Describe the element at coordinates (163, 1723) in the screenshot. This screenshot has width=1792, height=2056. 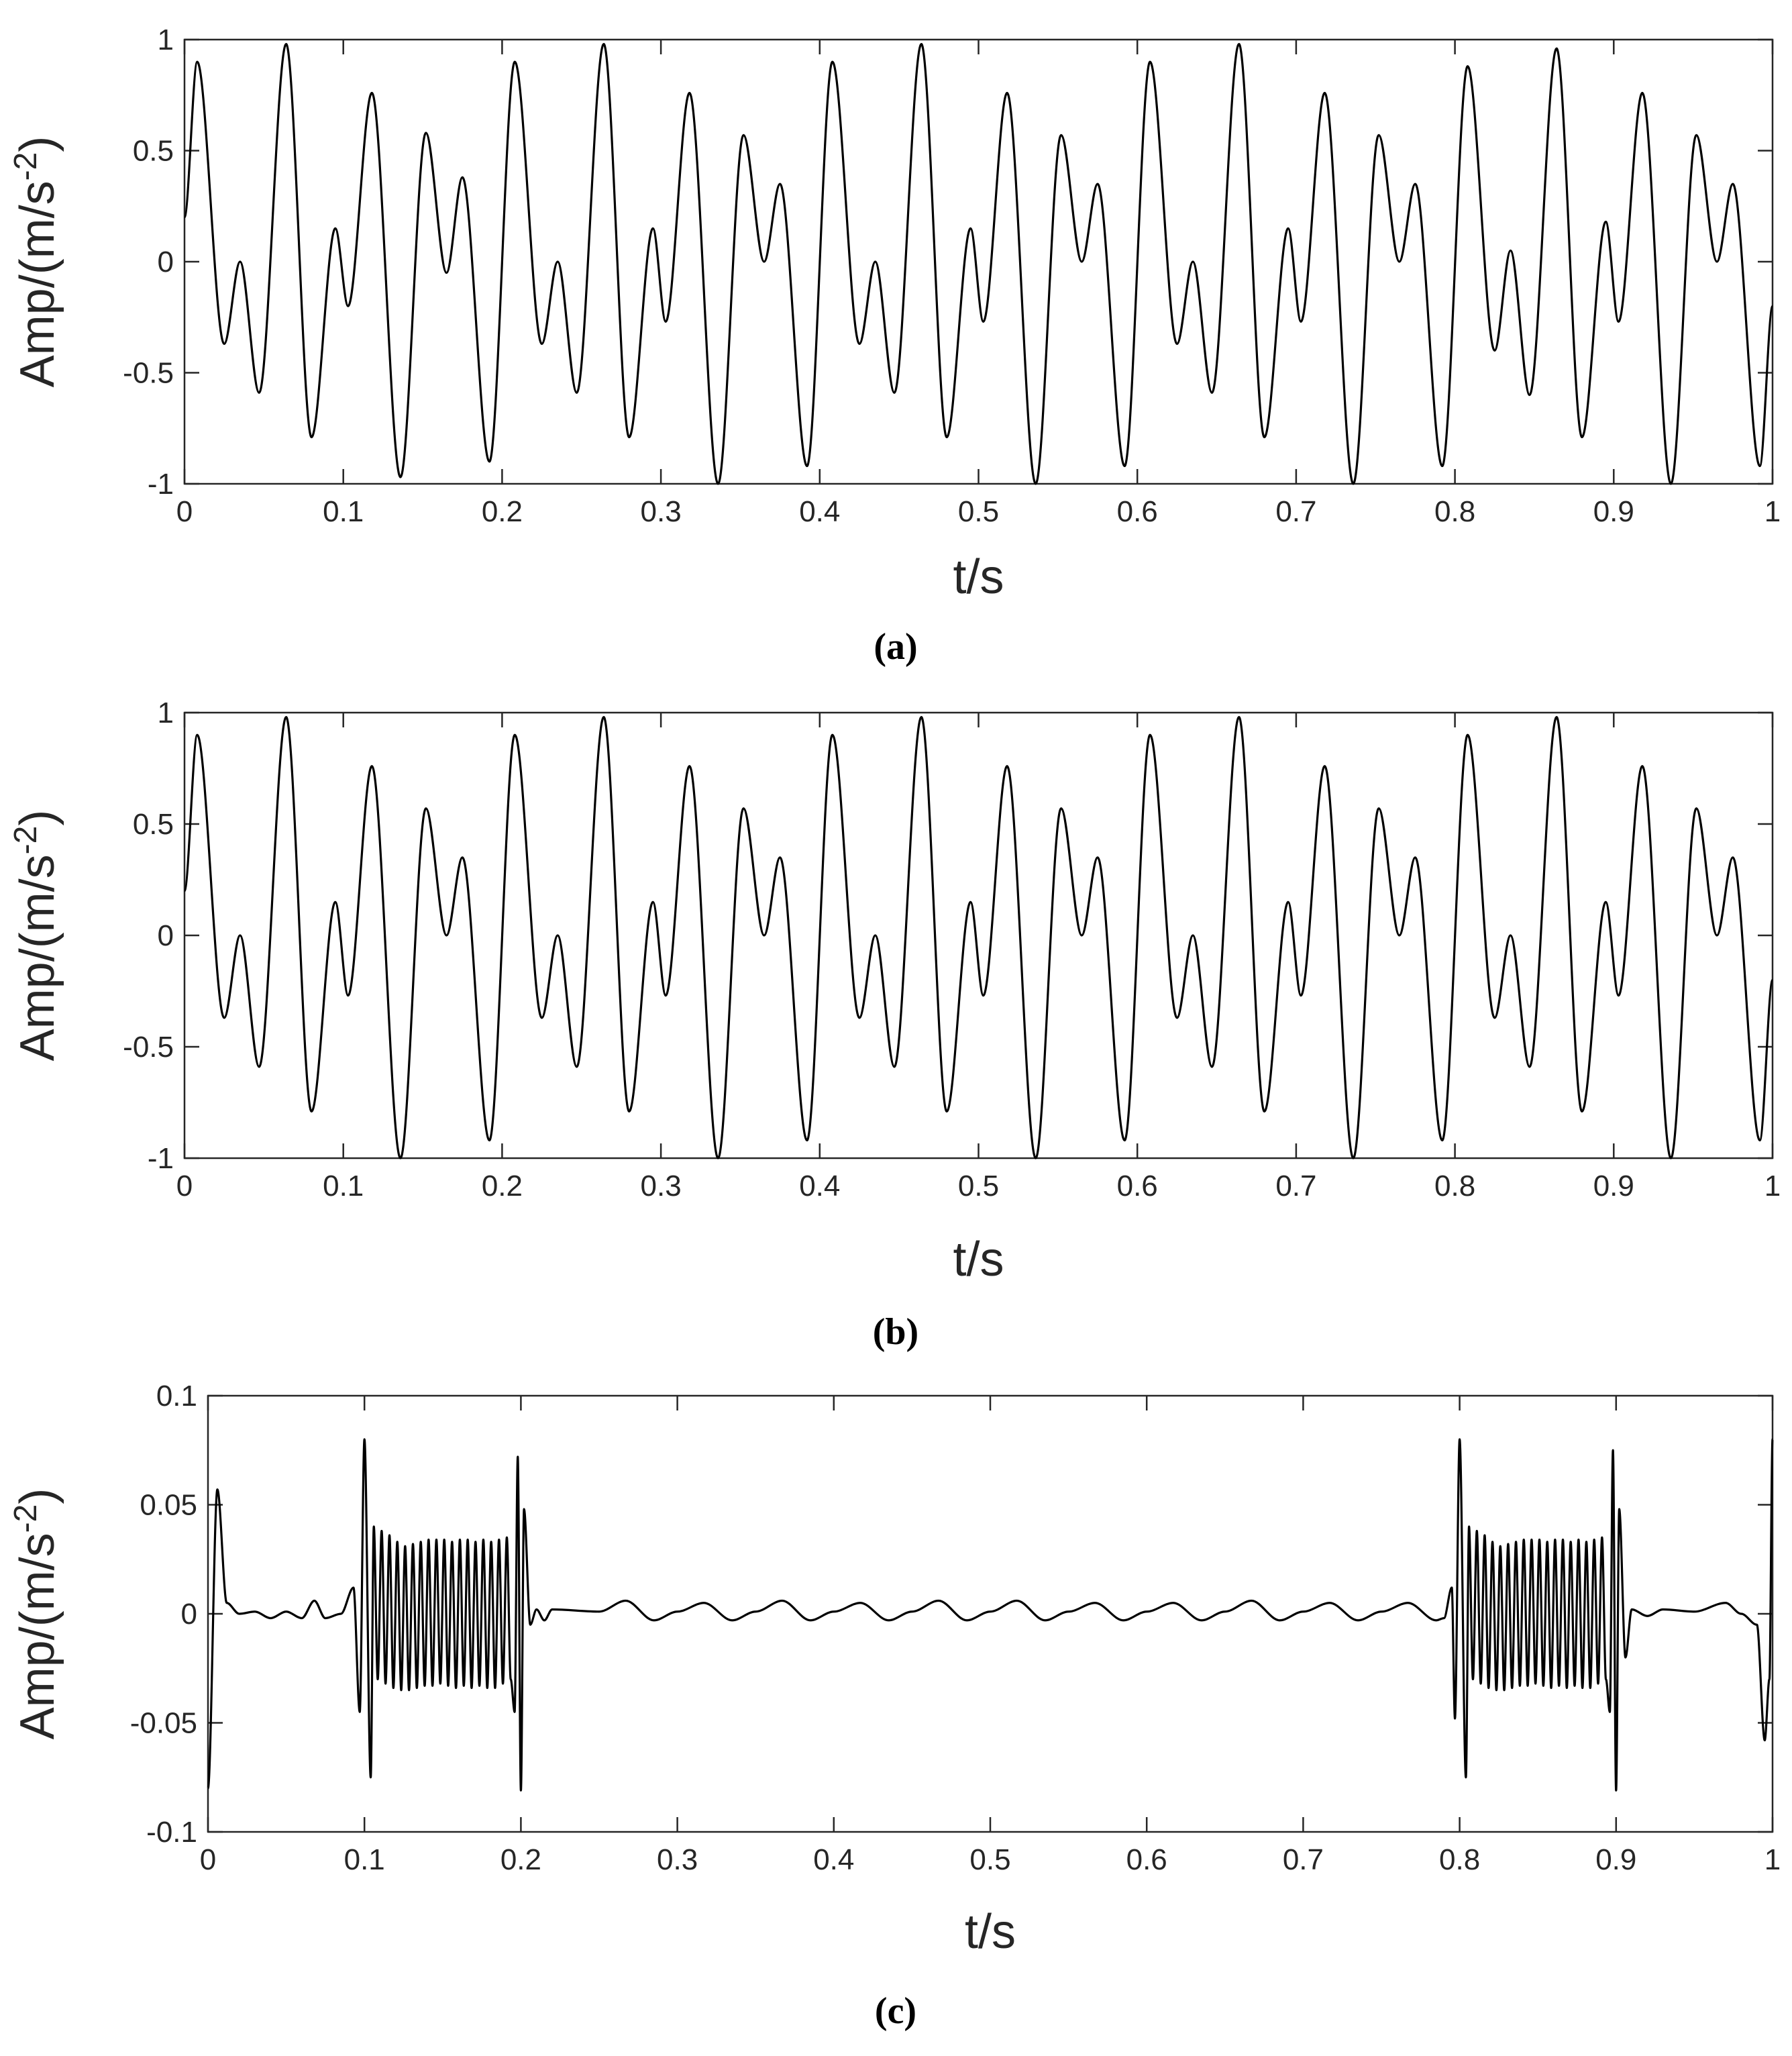
I see `y-tick-label: -0.05` at that location.